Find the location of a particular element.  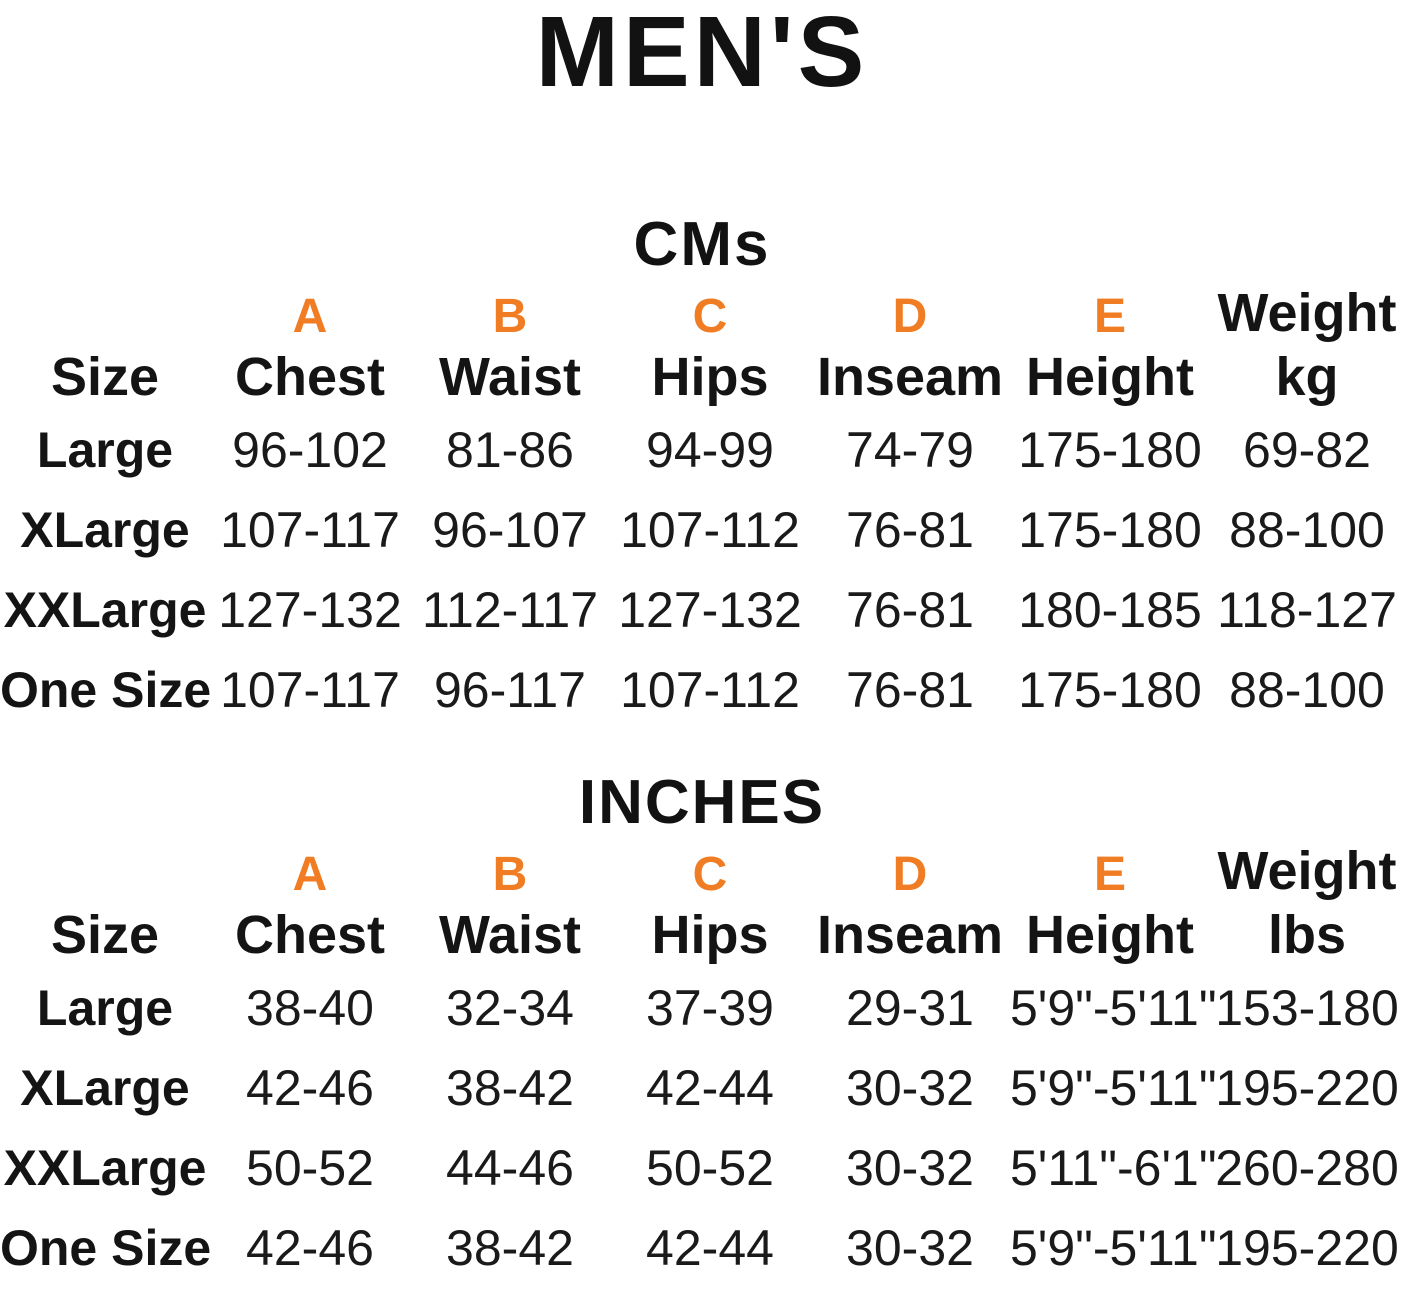

value-cell: 32-34 is located at coordinates (510, 1008).